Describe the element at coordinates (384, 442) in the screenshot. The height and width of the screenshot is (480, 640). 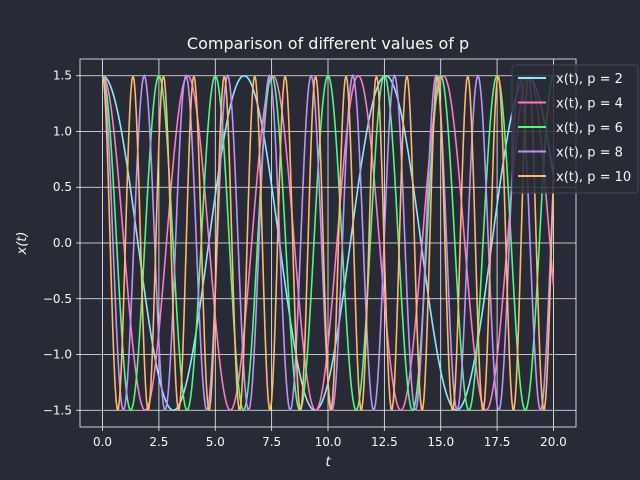
I see `x-tick-label: 12.5` at that location.